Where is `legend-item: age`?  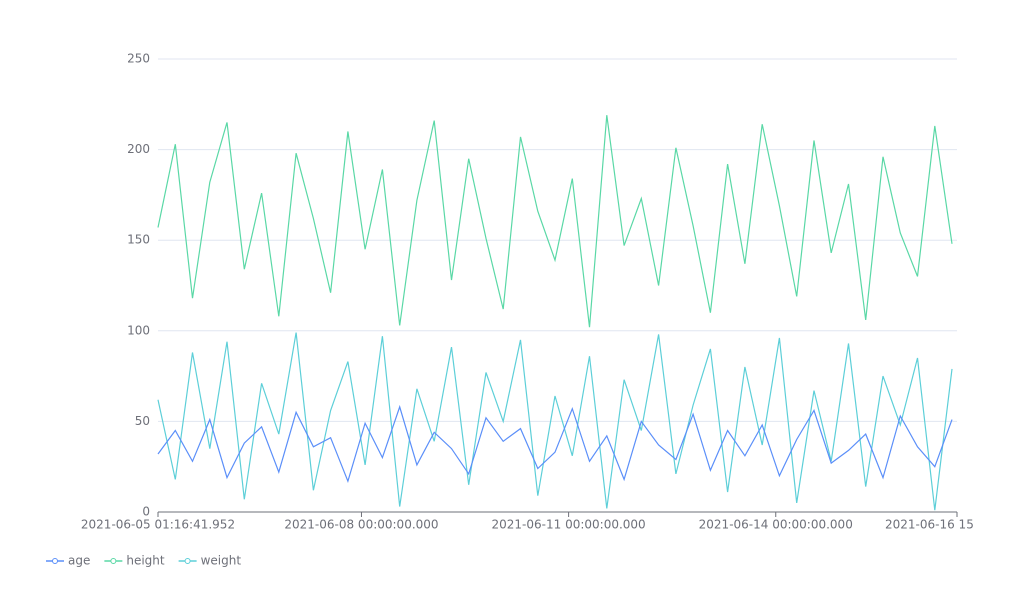
legend-item: age is located at coordinates (68, 561).